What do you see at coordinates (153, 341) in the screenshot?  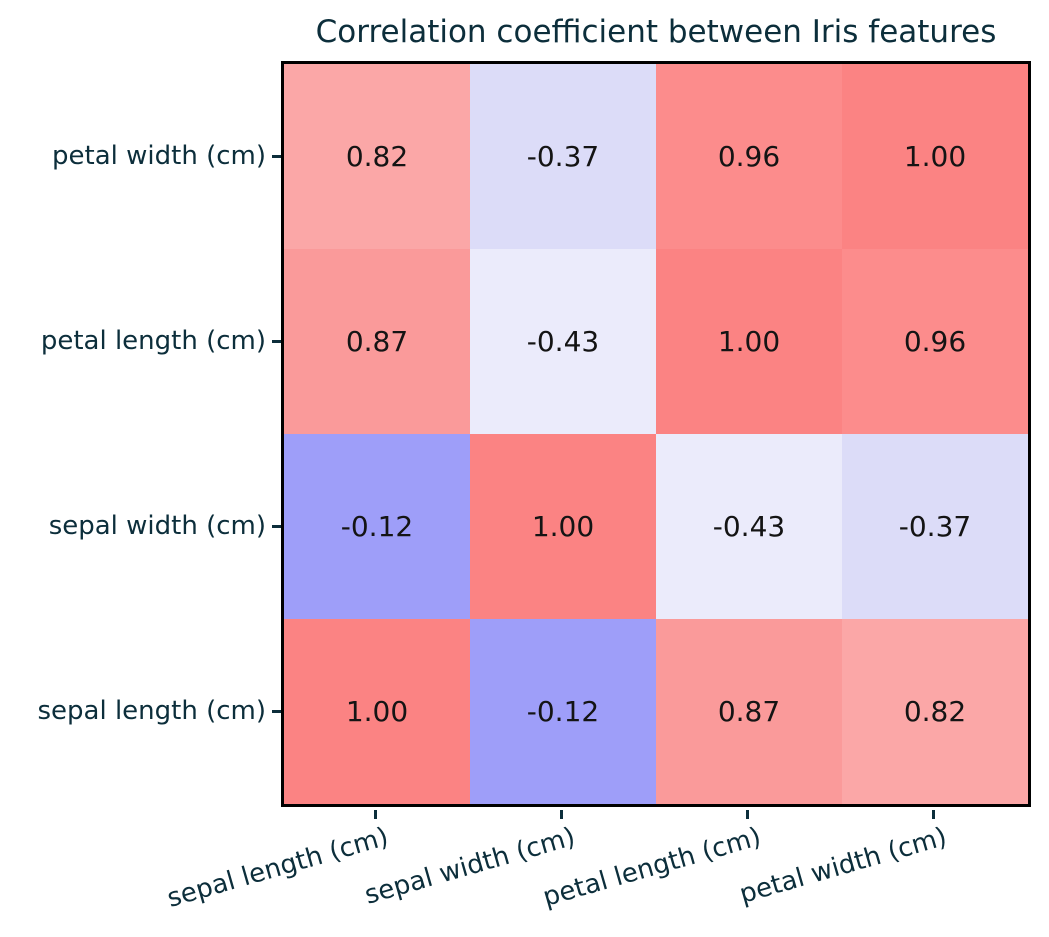 I see `y-tick-label: petal length (cm)` at bounding box center [153, 341].